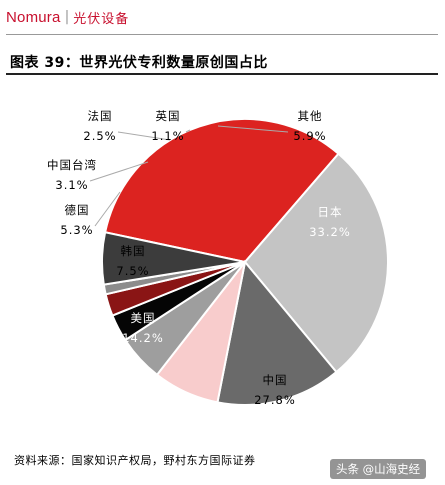  Describe the element at coordinates (76, 220) in the screenshot. I see `slice-label-germany: 德国 5.3%` at that location.